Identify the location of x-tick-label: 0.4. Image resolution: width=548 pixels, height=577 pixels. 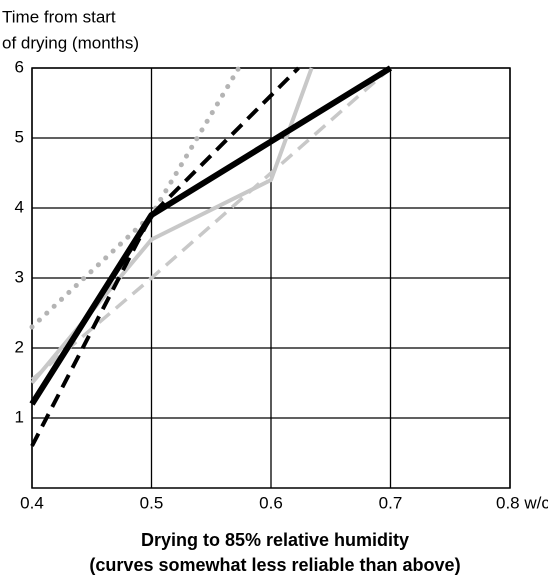
(32, 502).